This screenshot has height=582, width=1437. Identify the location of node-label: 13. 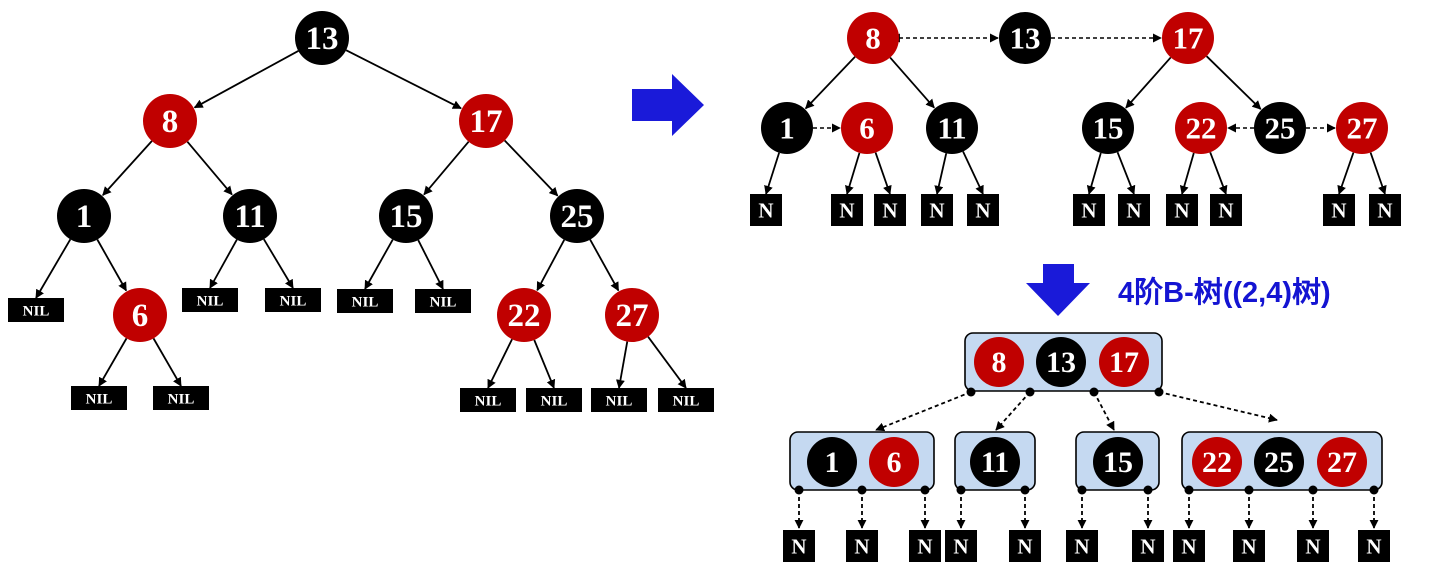
(1025, 38).